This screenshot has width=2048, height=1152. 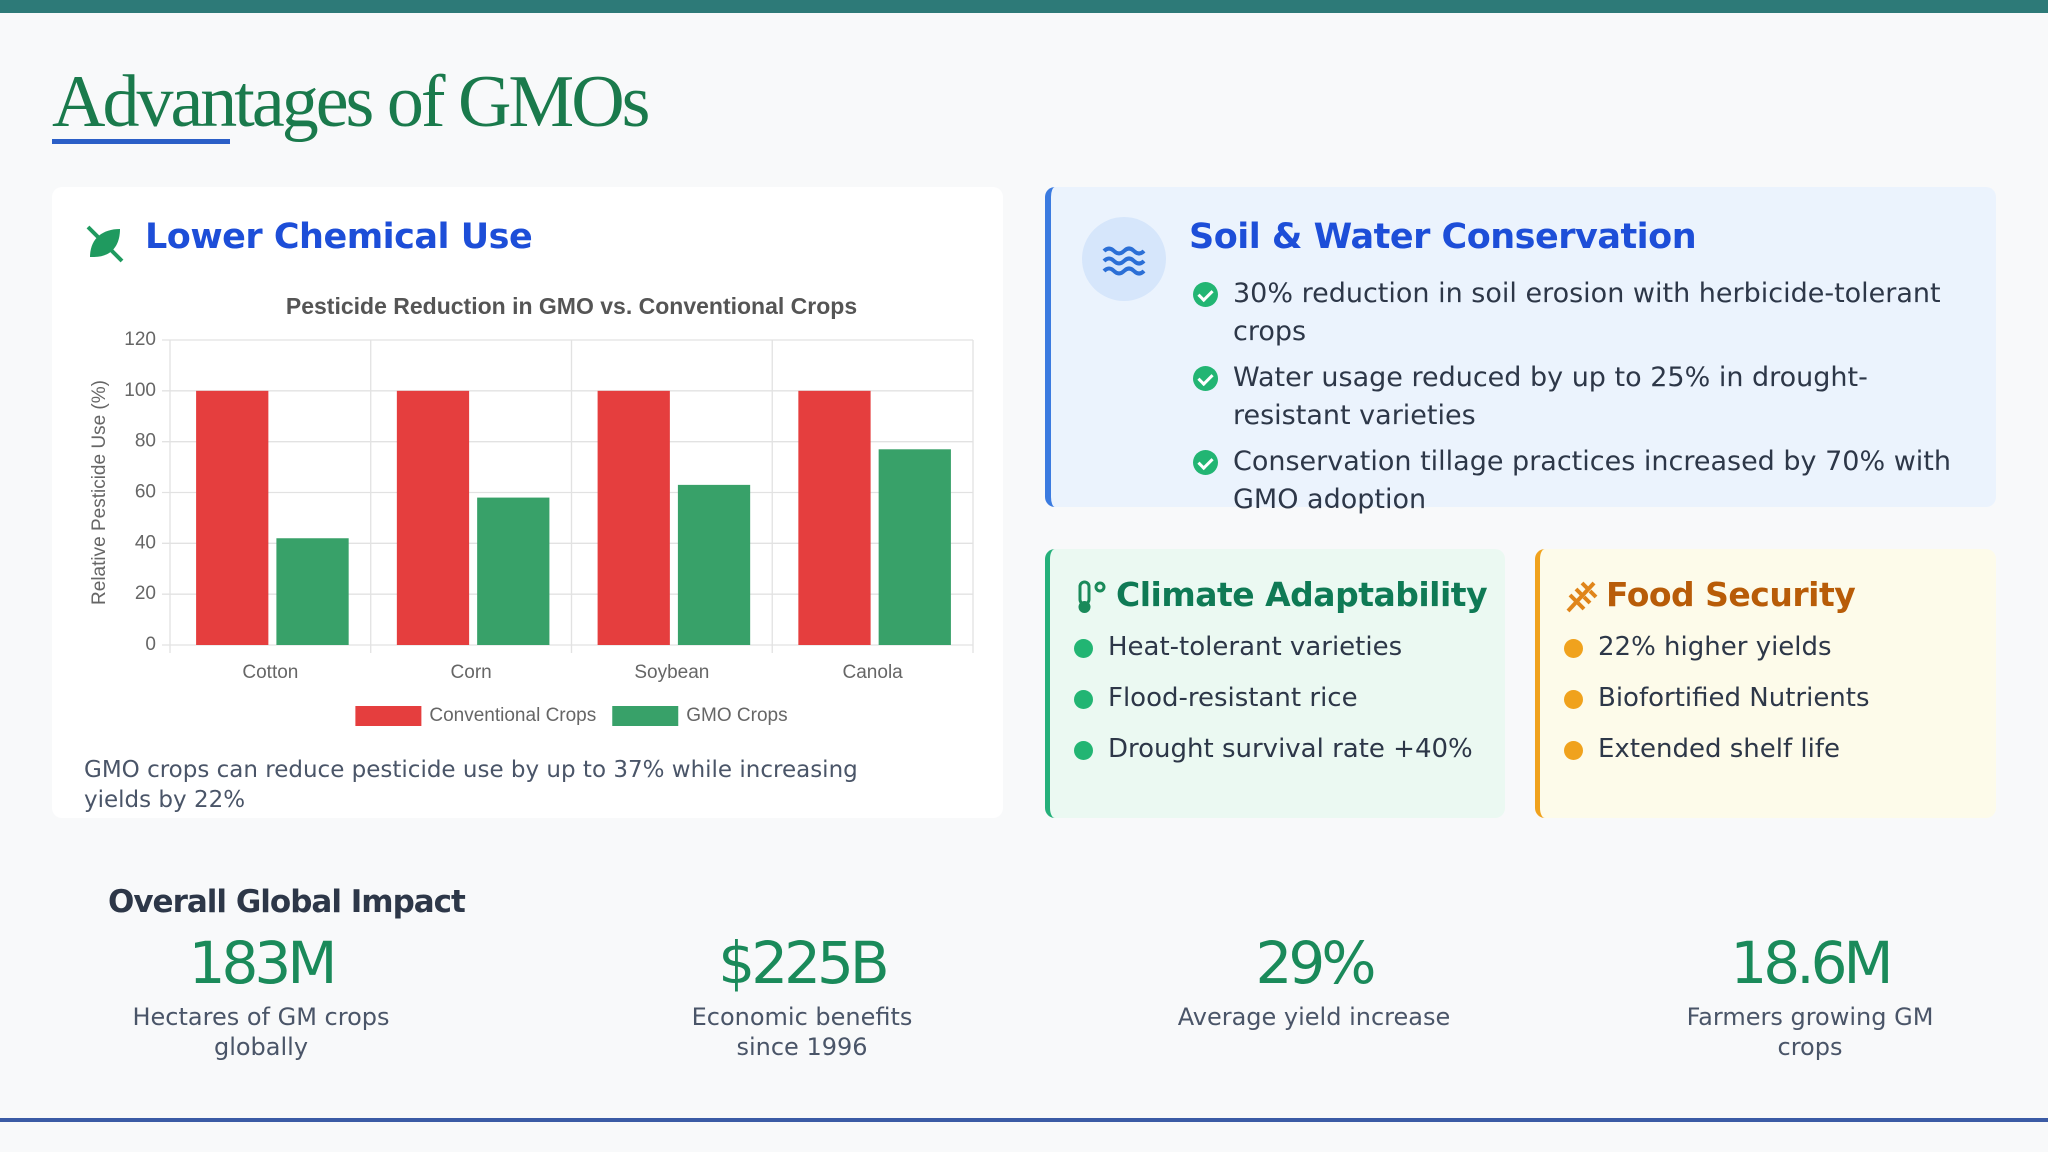 What do you see at coordinates (261, 1032) in the screenshot?
I see `stat-label: Hectares of GM crops globally` at bounding box center [261, 1032].